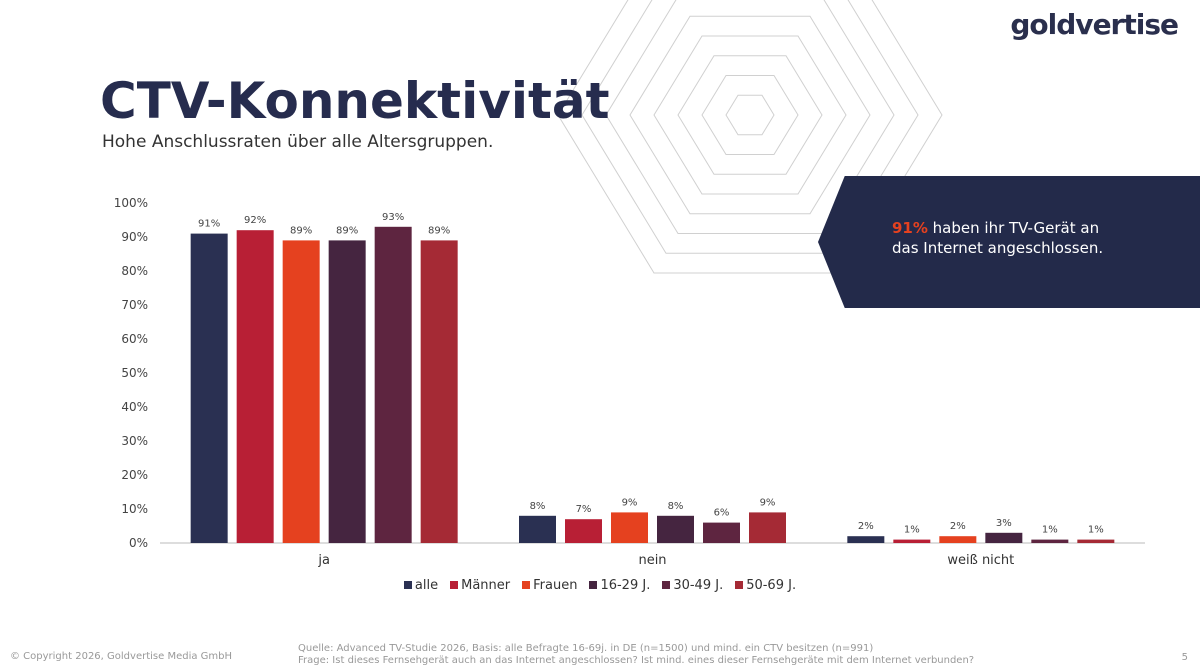 The width and height of the screenshot is (1200, 668). Describe the element at coordinates (722, 513) in the screenshot. I see `data-label: 6%` at that location.